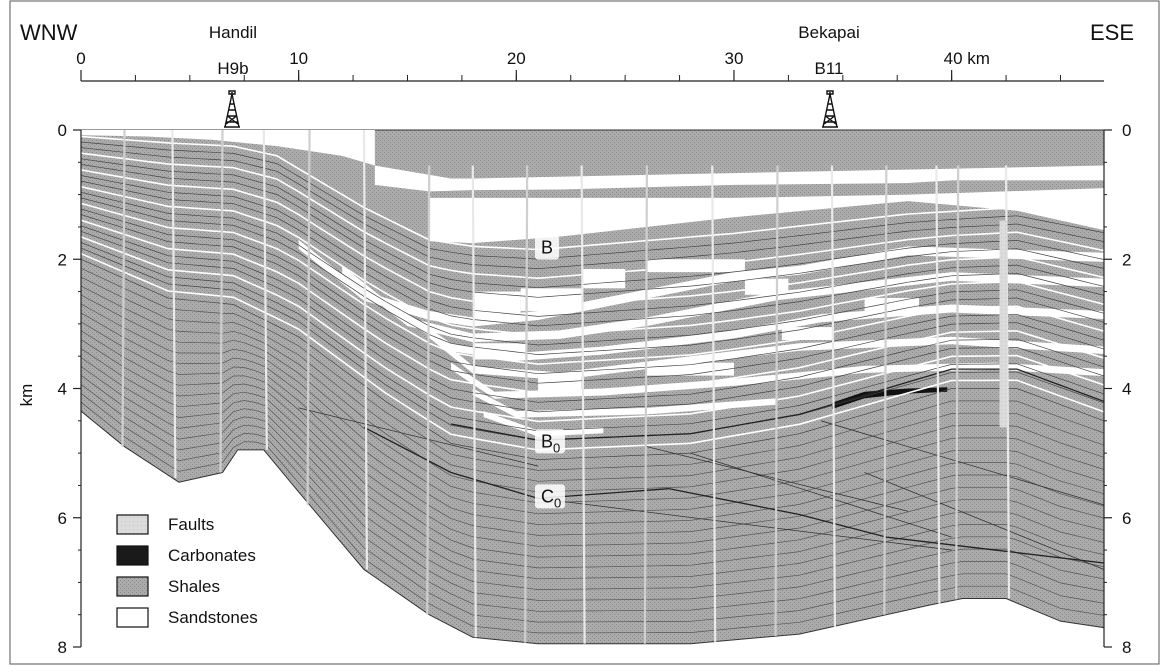 Image resolution: width=1168 pixels, height=666 pixels. Describe the element at coordinates (1112, 32) in the screenshot. I see `direction-right: ESE` at that location.